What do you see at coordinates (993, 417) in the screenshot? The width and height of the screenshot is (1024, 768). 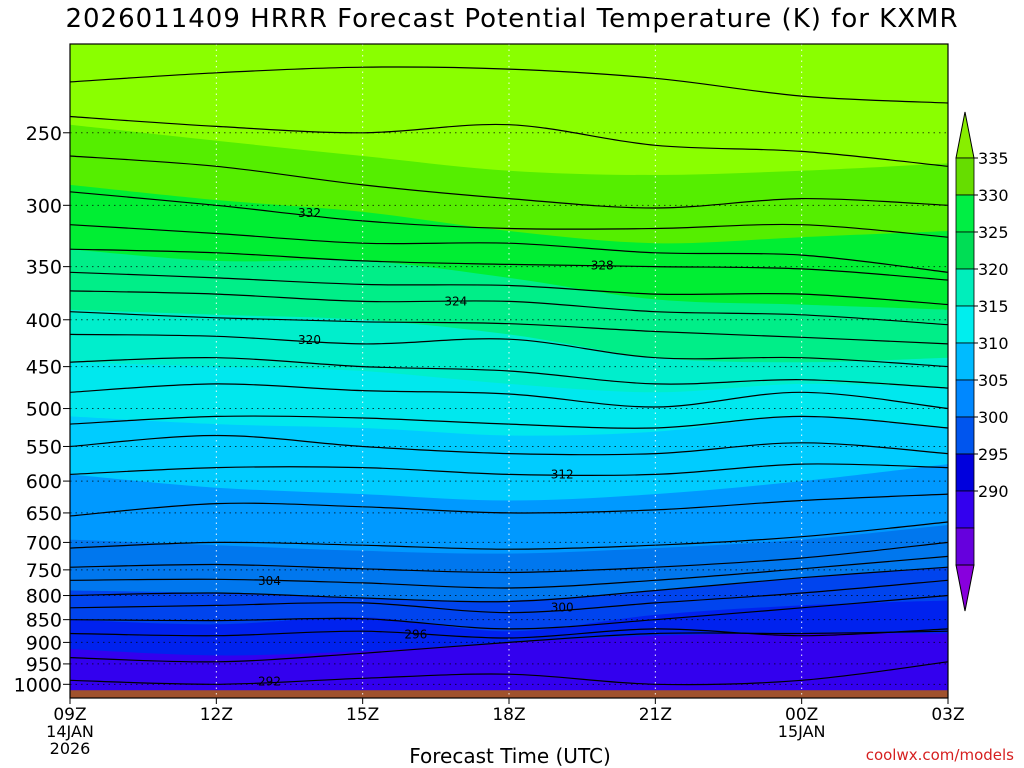 I see `colorbar-label: 300` at bounding box center [993, 417].